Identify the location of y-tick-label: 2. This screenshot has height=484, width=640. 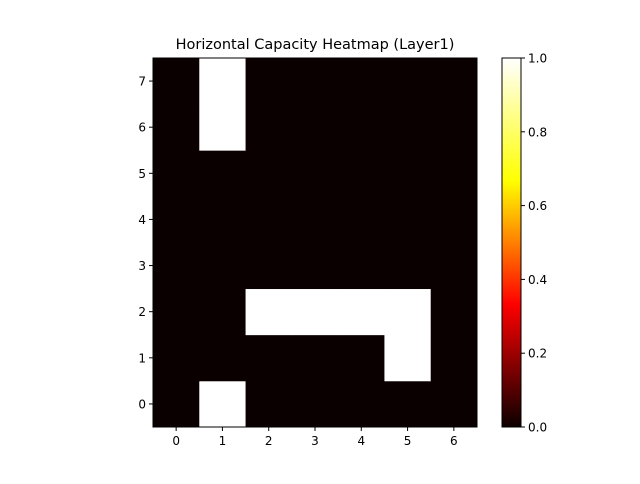
(142, 312).